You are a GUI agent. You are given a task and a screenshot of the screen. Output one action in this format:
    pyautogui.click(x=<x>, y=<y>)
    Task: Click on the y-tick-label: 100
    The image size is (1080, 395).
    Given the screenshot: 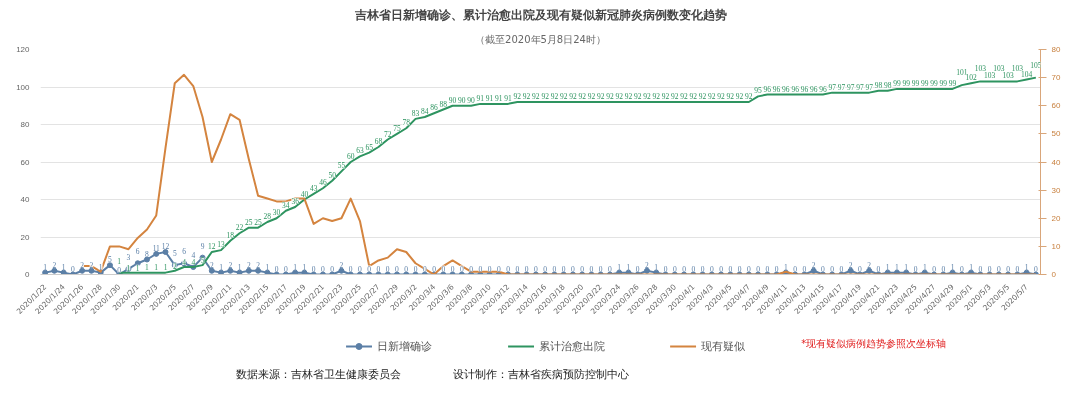 What is the action you would take?
    pyautogui.click(x=23, y=87)
    